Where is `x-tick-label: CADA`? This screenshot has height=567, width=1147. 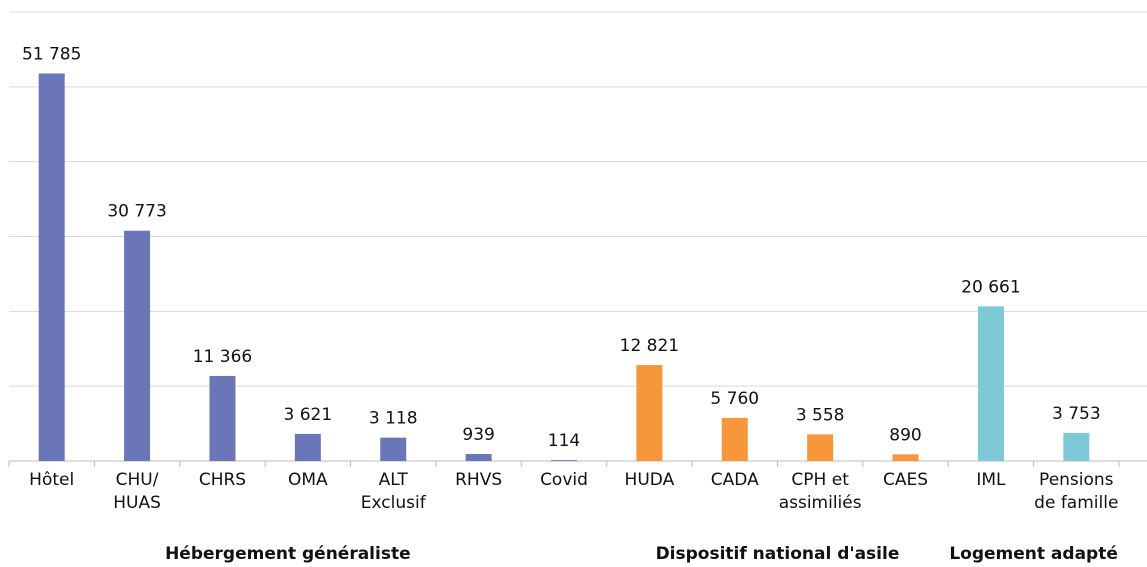
x-tick-label: CADA is located at coordinates (735, 480).